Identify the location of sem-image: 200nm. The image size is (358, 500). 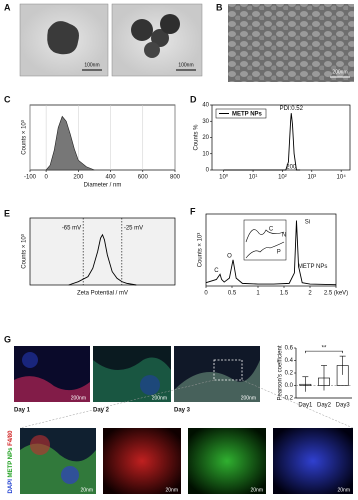
(291, 43).